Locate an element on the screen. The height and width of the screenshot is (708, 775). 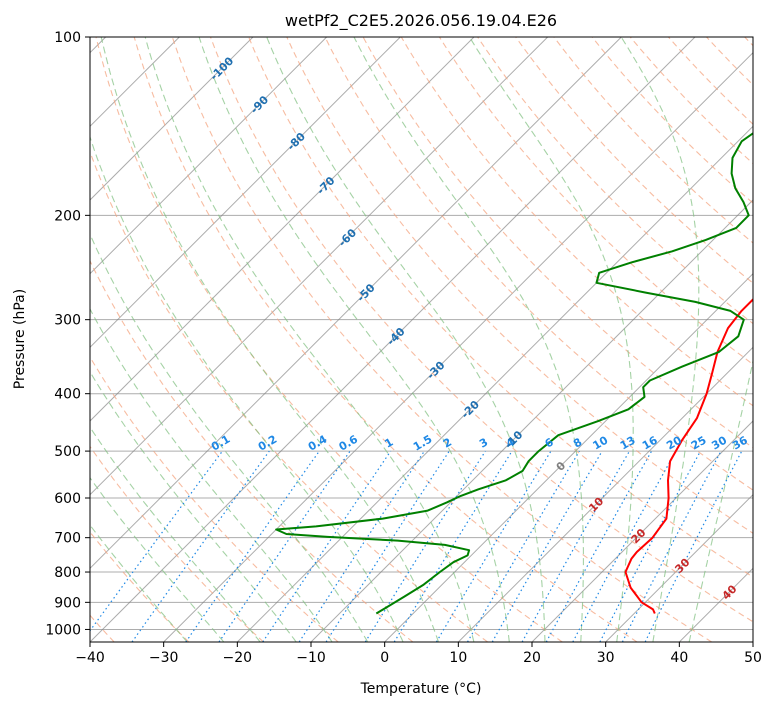
y-tick-label: 300 is located at coordinates (67, 321).